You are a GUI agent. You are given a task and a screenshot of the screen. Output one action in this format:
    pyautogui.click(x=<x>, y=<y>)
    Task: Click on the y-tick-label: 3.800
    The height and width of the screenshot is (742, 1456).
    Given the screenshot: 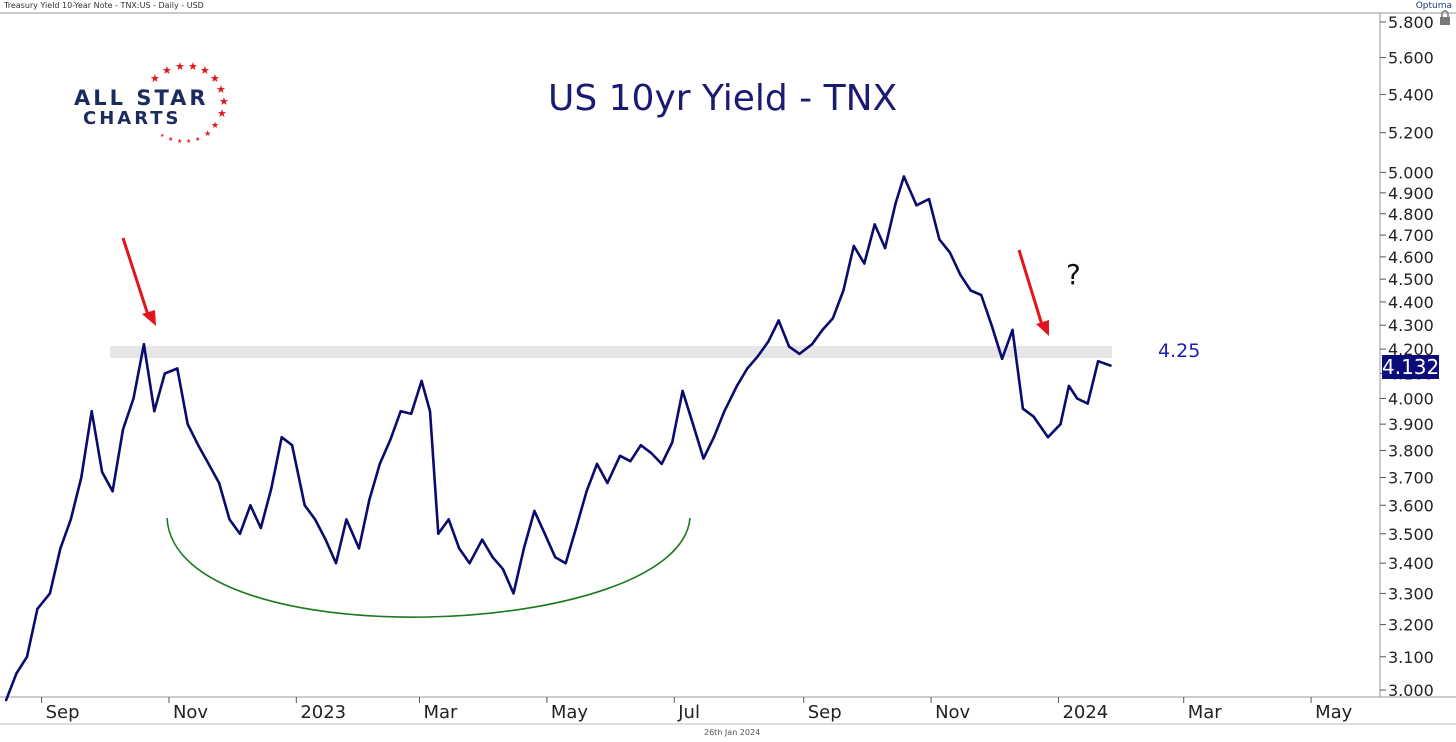 What is the action you would take?
    pyautogui.click(x=1411, y=450)
    